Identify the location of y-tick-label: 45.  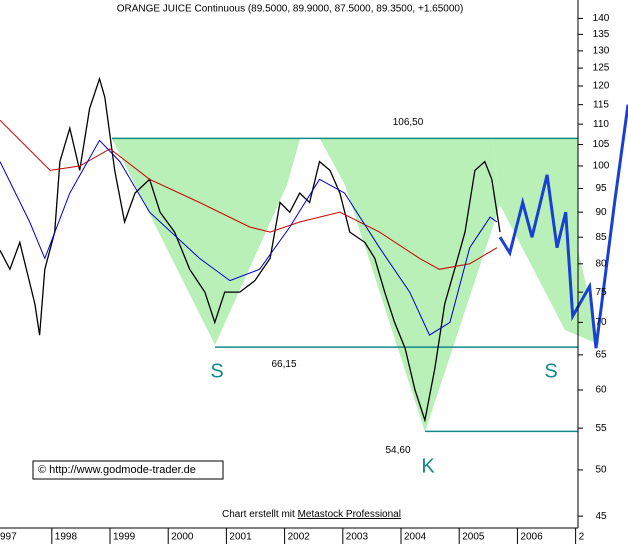
(601, 516).